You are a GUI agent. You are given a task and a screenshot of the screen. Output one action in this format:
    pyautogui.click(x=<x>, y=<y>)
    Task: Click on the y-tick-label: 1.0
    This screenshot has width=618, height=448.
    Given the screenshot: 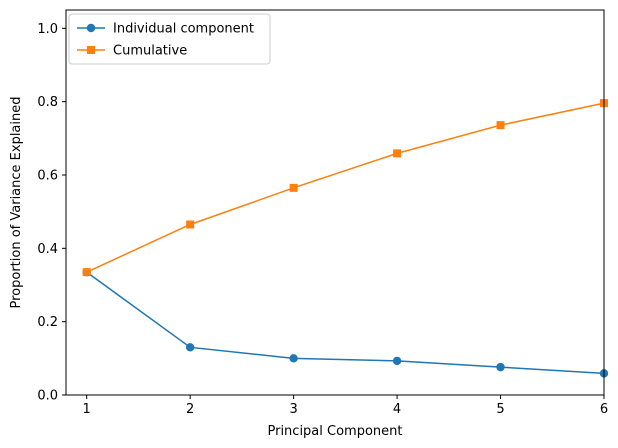 What is the action you would take?
    pyautogui.click(x=47, y=29)
    